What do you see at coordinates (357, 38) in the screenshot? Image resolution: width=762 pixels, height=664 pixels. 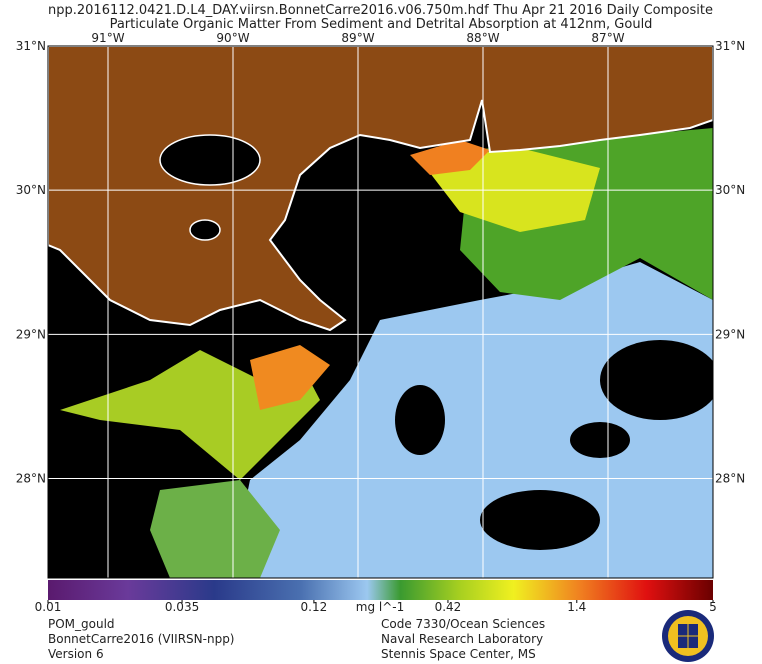 I see `lon-label: 89°W` at bounding box center [357, 38].